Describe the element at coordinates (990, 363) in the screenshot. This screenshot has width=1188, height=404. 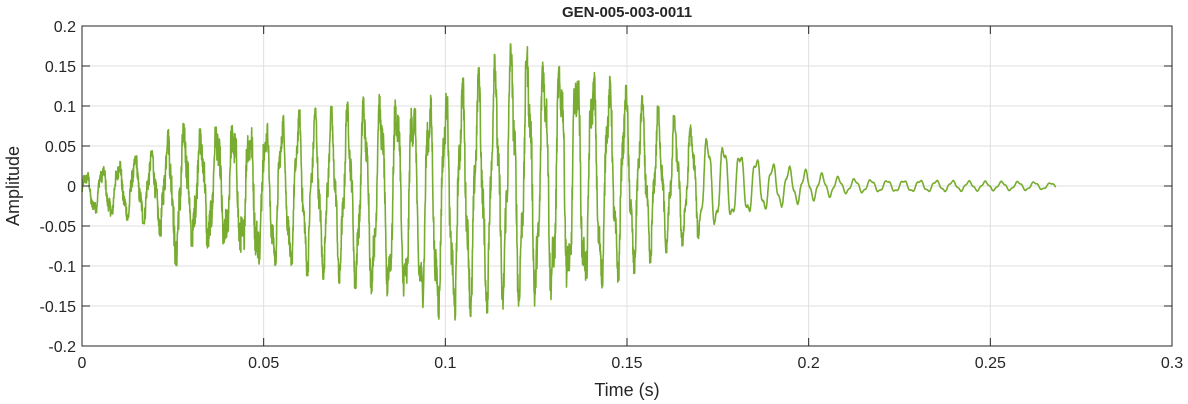
I see `x-tick-label: 0.25` at that location.